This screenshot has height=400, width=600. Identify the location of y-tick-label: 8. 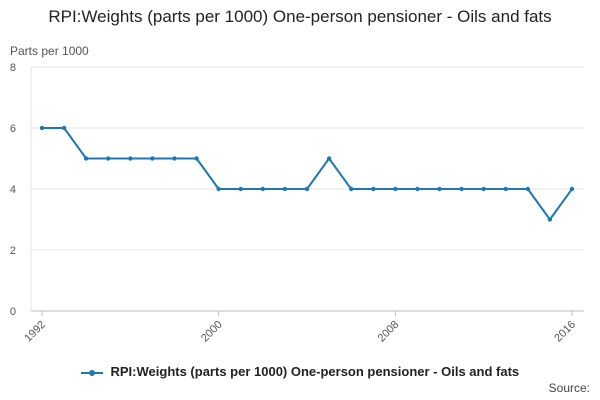
(13, 68).